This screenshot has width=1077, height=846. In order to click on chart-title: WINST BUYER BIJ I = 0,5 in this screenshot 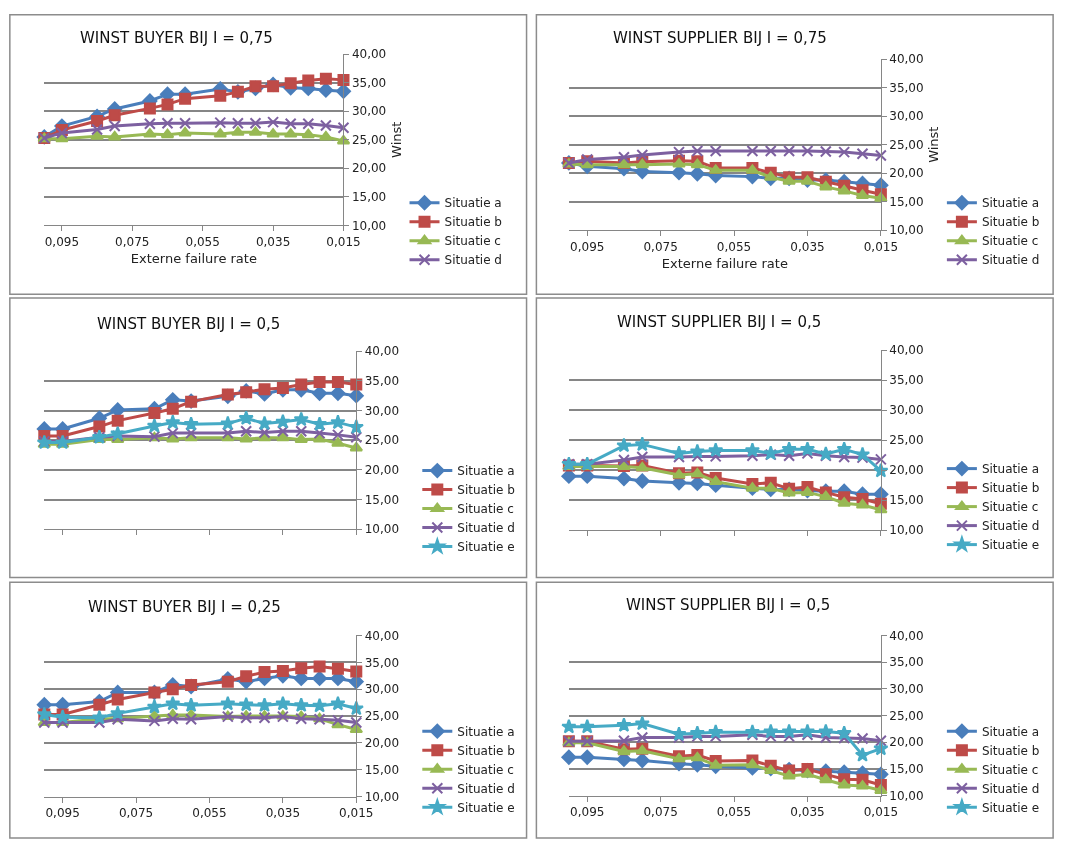, I will do `click(189, 324)`.